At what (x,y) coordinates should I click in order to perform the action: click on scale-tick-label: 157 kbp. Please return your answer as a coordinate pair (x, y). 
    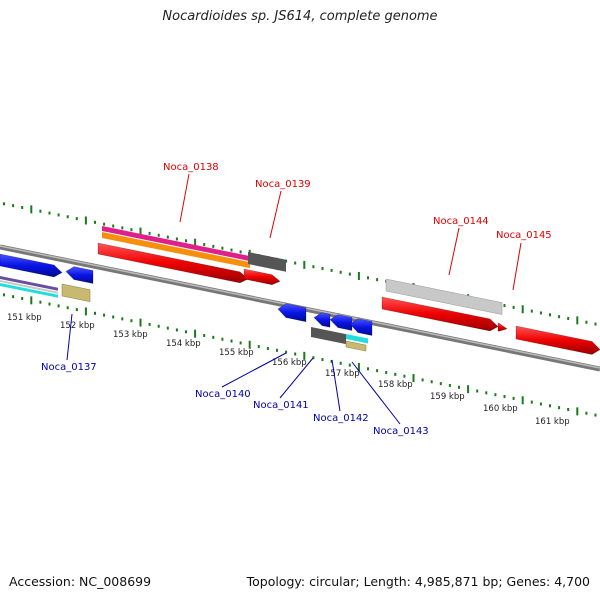
    Looking at the image, I should click on (342, 374).